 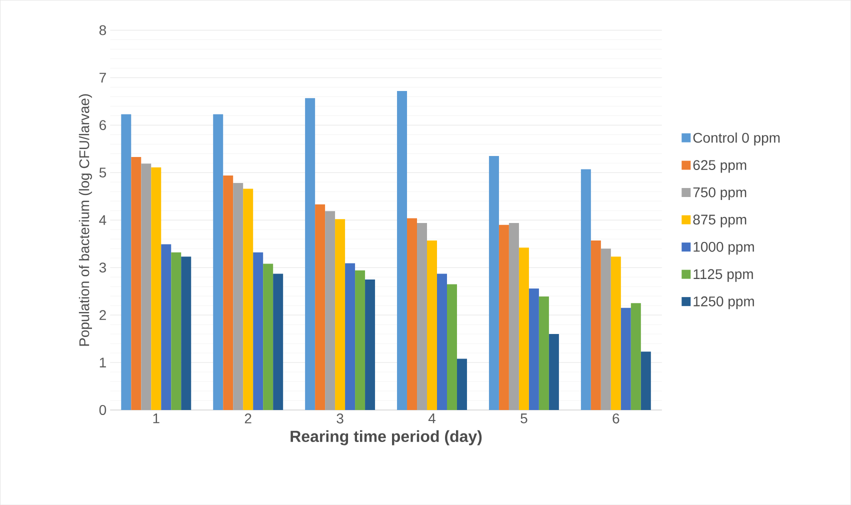 I want to click on y-tick-label: 4, so click(x=102, y=220).